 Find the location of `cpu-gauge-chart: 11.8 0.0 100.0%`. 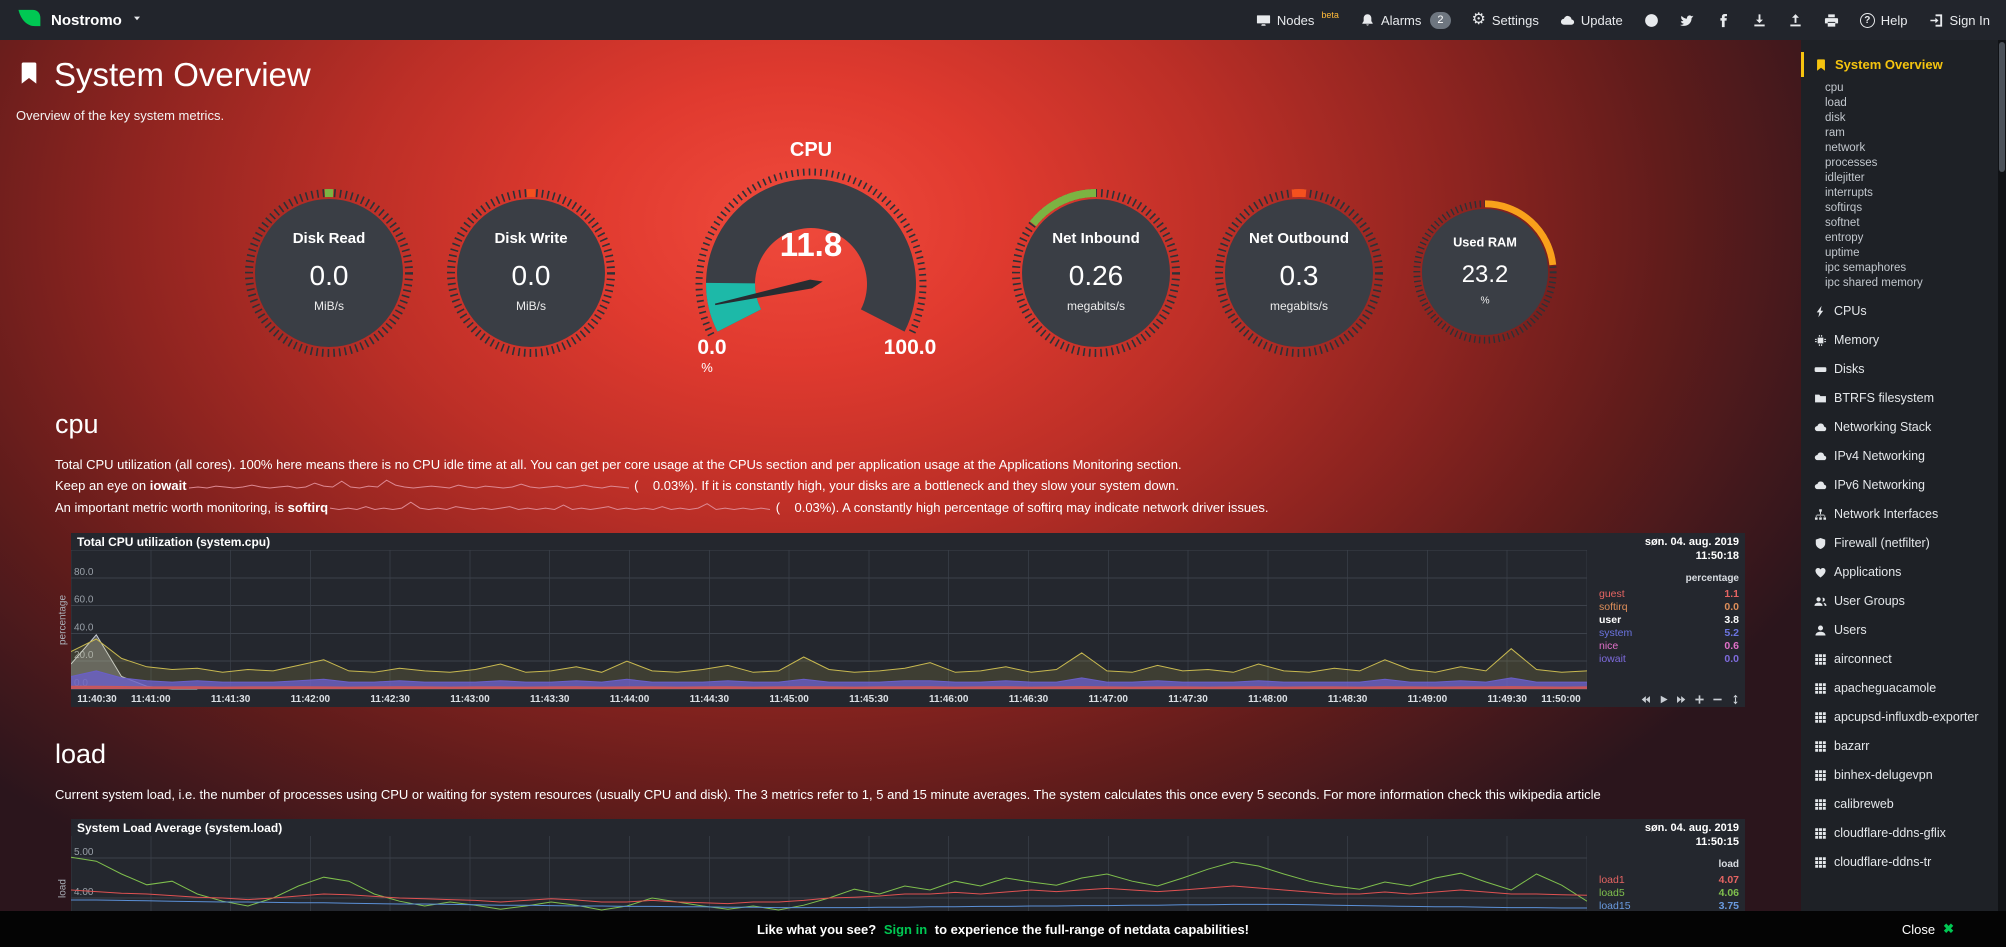

cpu-gauge-chart: 11.8 0.0 100.0% is located at coordinates (811, 269).